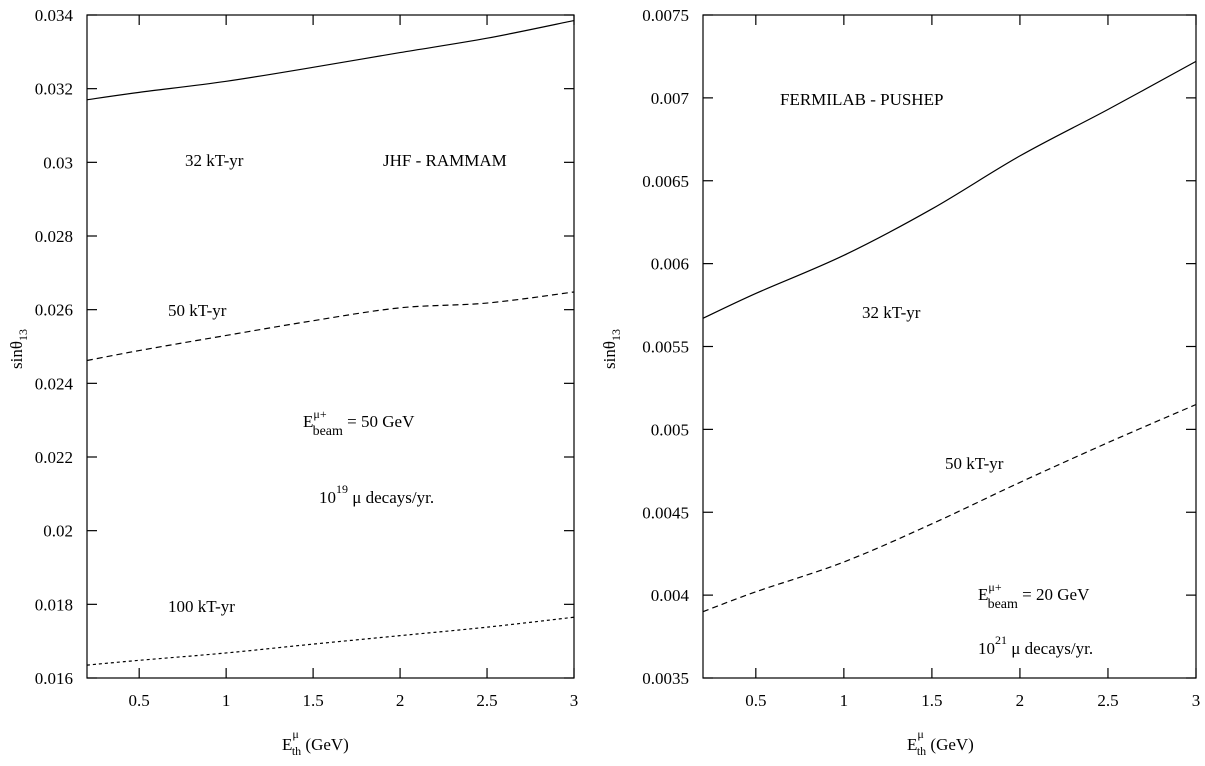 The width and height of the screenshot is (1205, 766). I want to click on right-x-tick-label: 2, so click(1020, 700).